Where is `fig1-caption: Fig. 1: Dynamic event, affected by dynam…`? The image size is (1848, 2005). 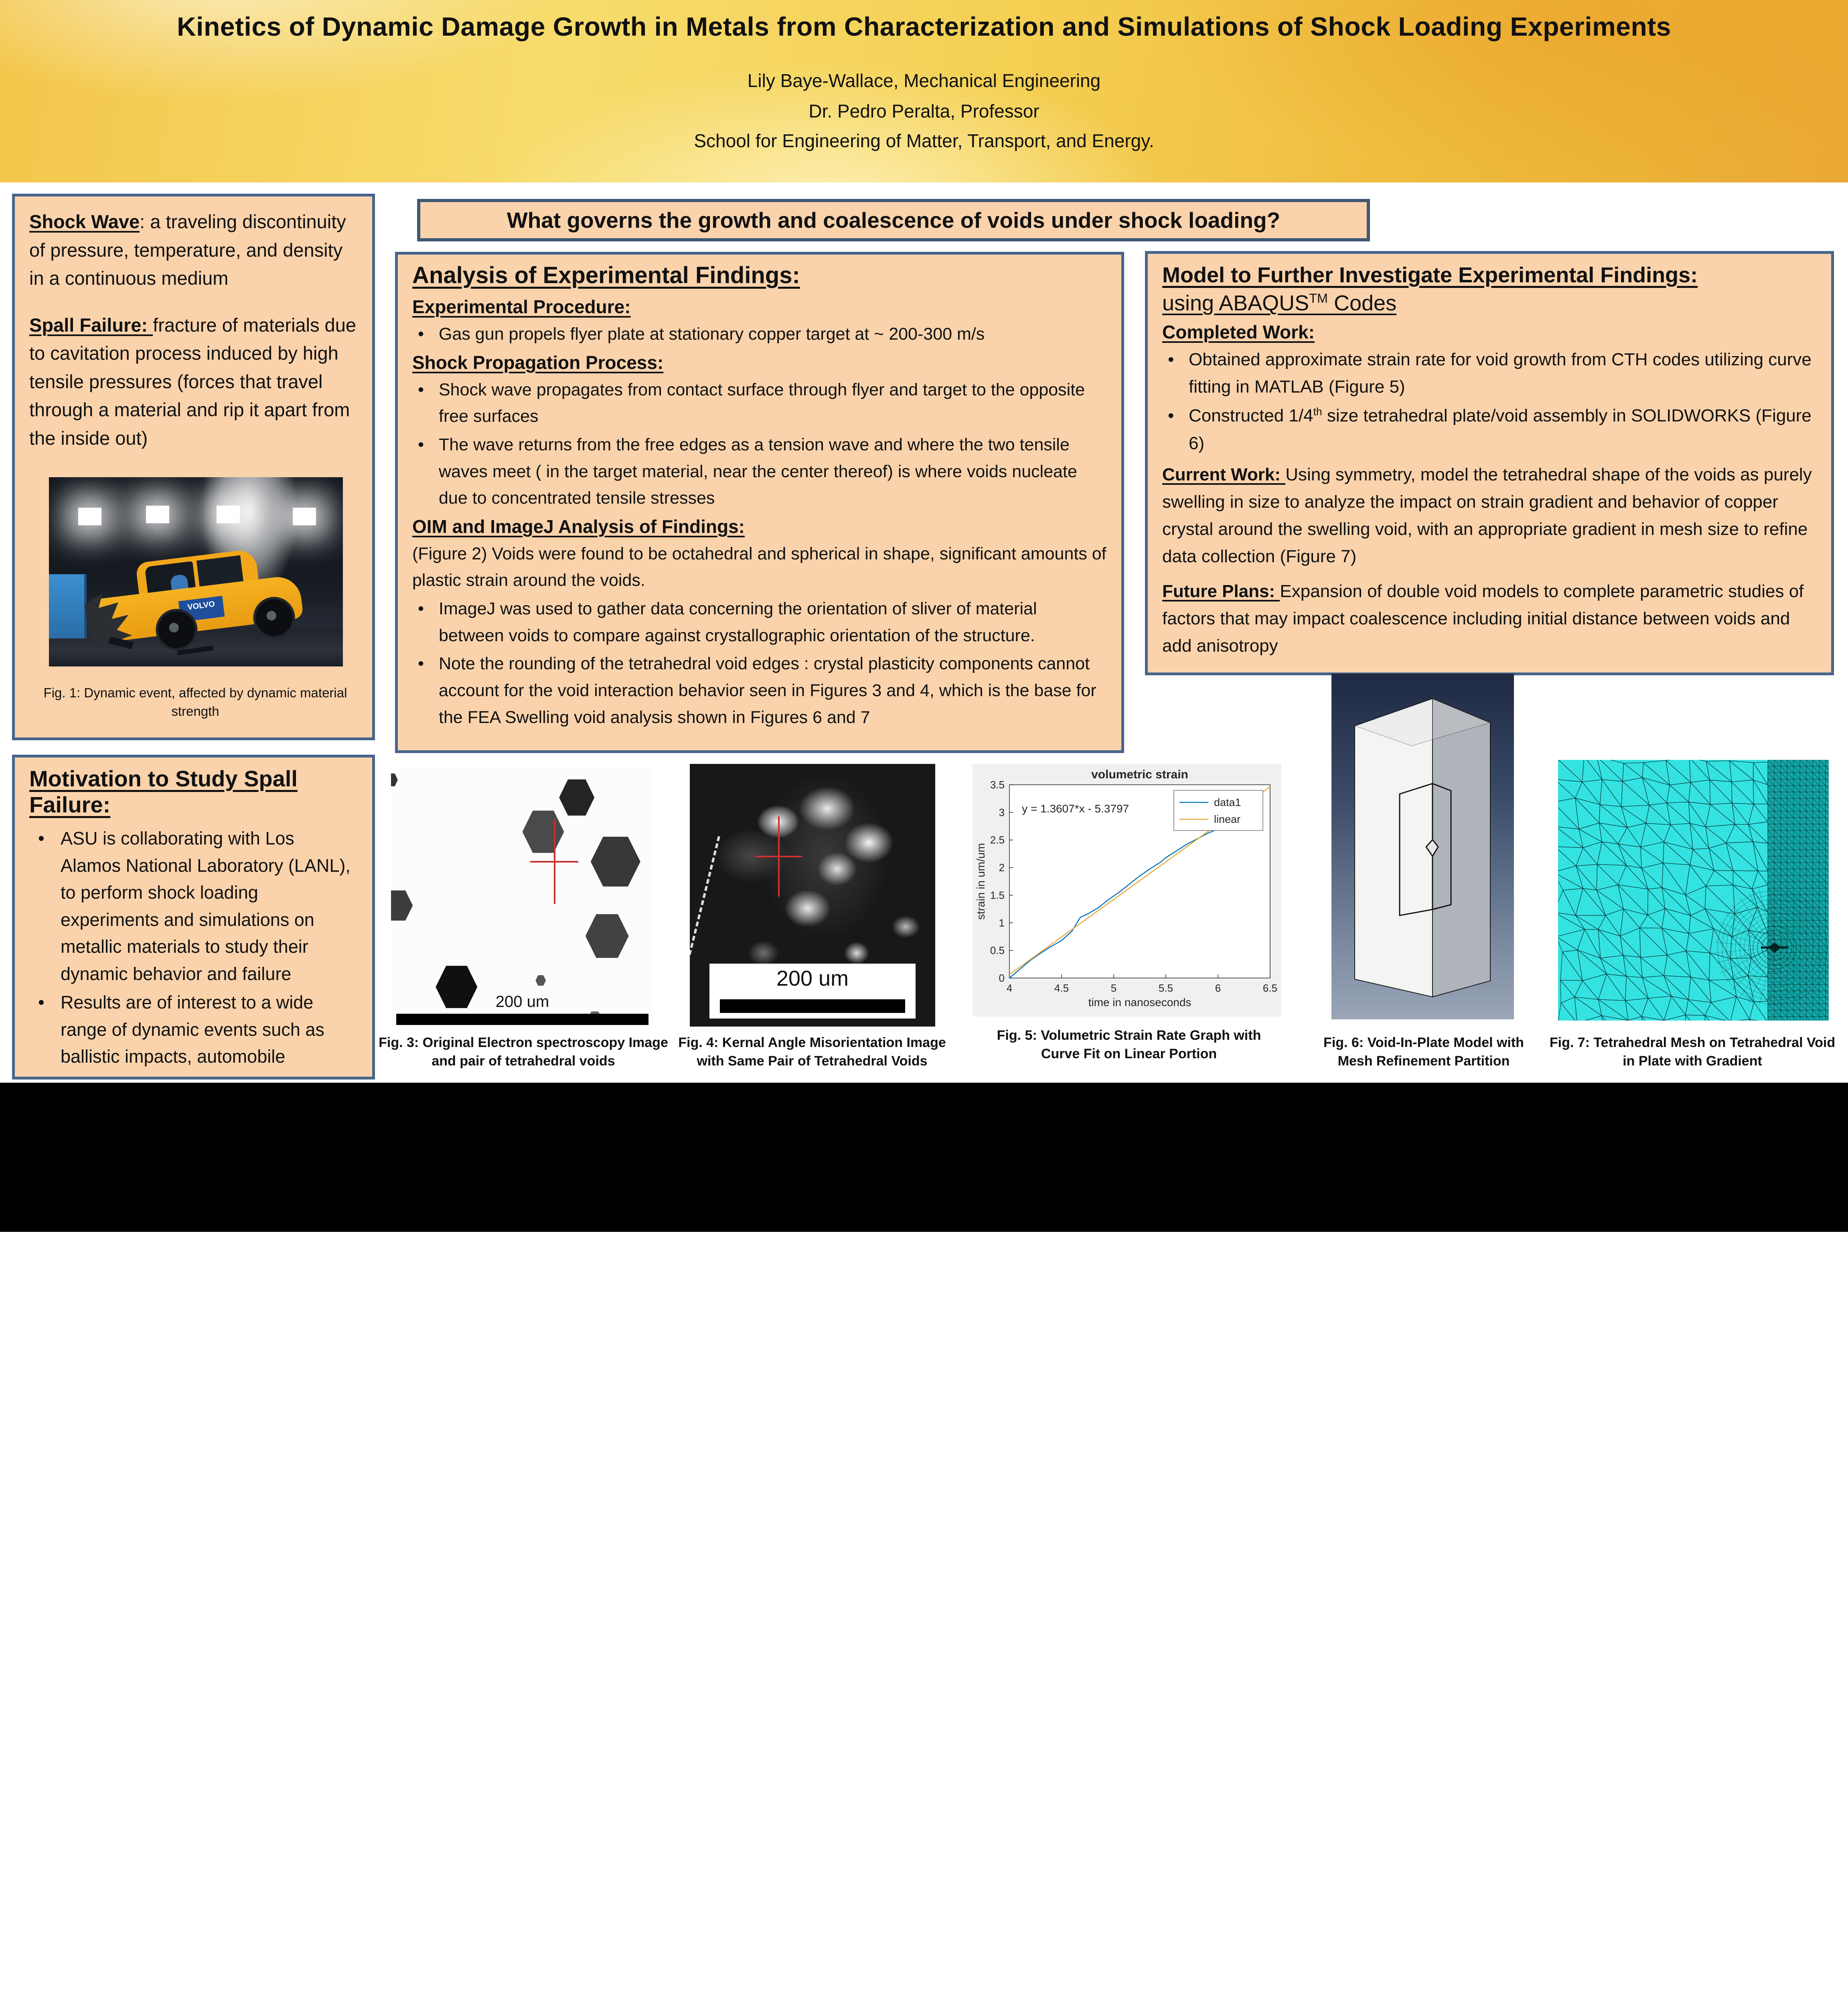 fig1-caption: Fig. 1: Dynamic event, affected by dynam… is located at coordinates (195, 702).